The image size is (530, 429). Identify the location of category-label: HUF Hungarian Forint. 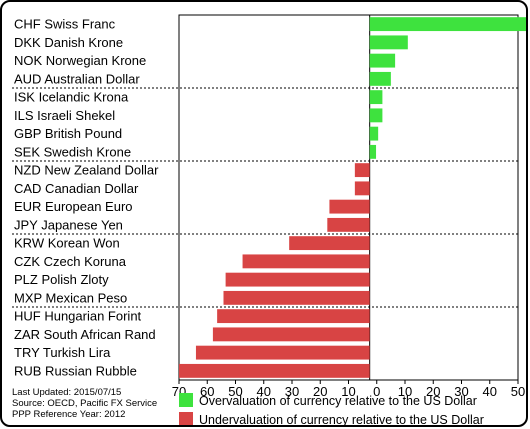
(78, 316).